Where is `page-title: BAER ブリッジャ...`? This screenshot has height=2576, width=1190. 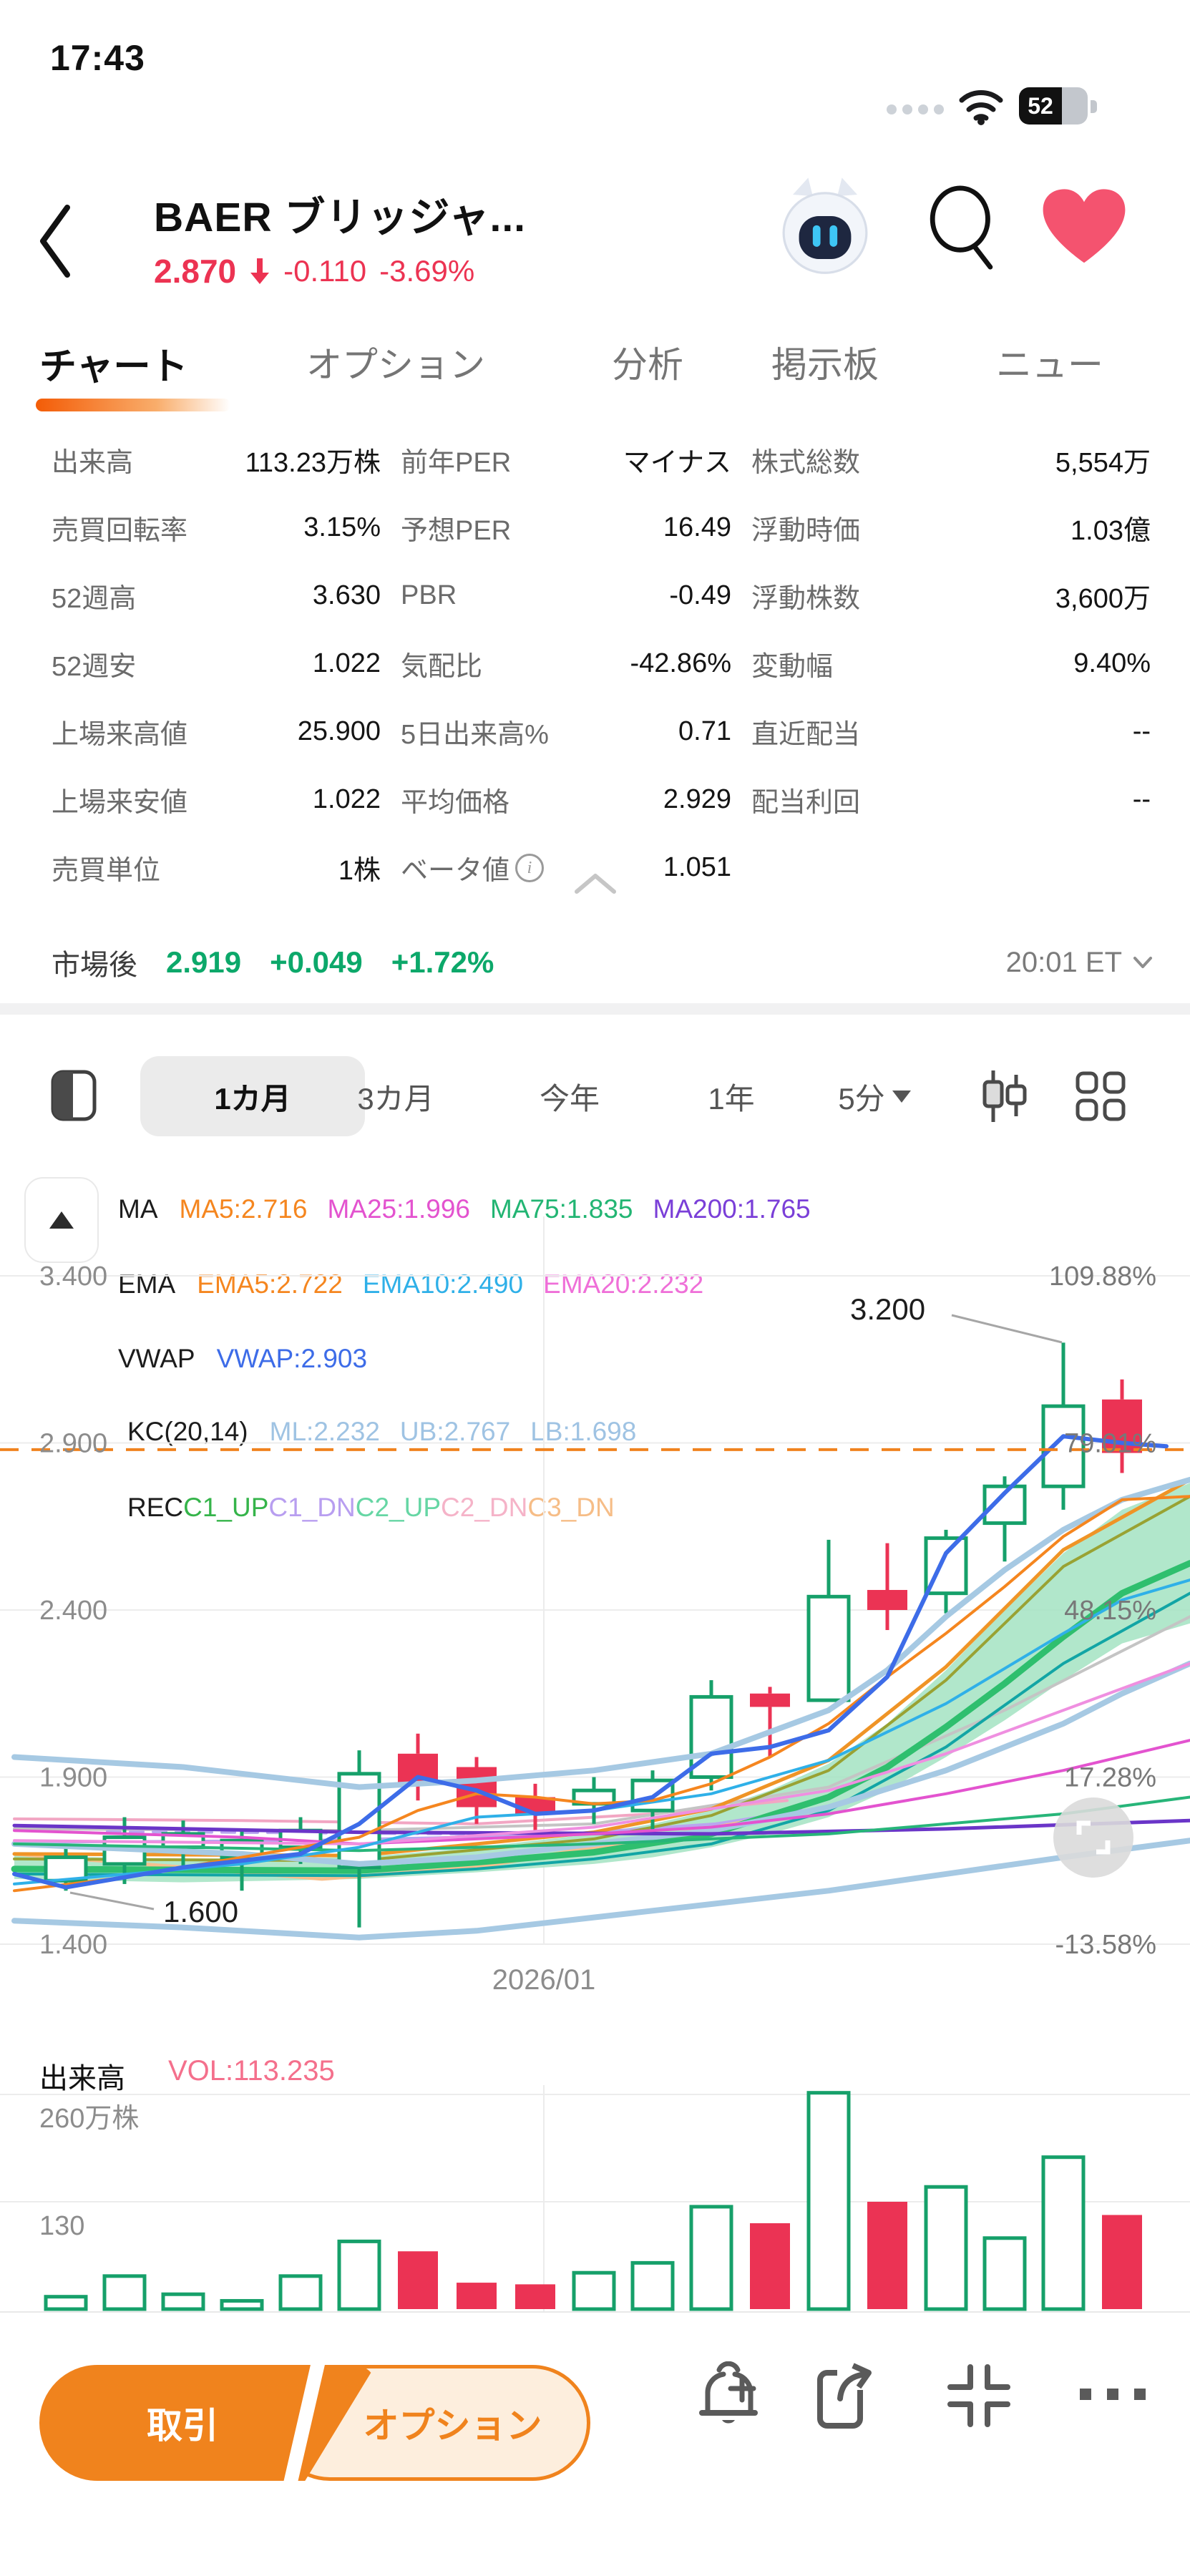
page-title: BAER ブリッジャ... is located at coordinates (340, 217).